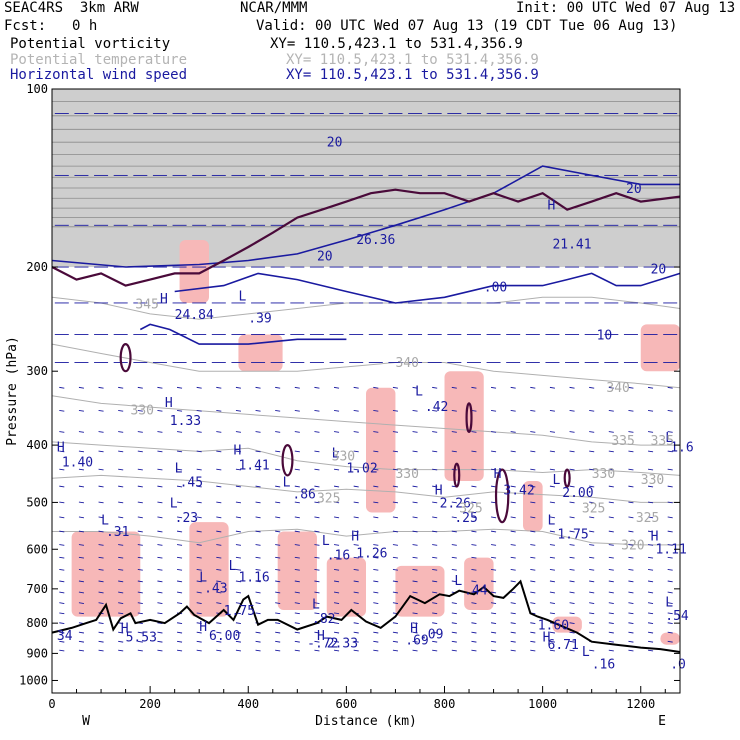 Image resolution: width=740 pixels, height=740 pixels. I want to click on pv-contour, so click(366, 237).